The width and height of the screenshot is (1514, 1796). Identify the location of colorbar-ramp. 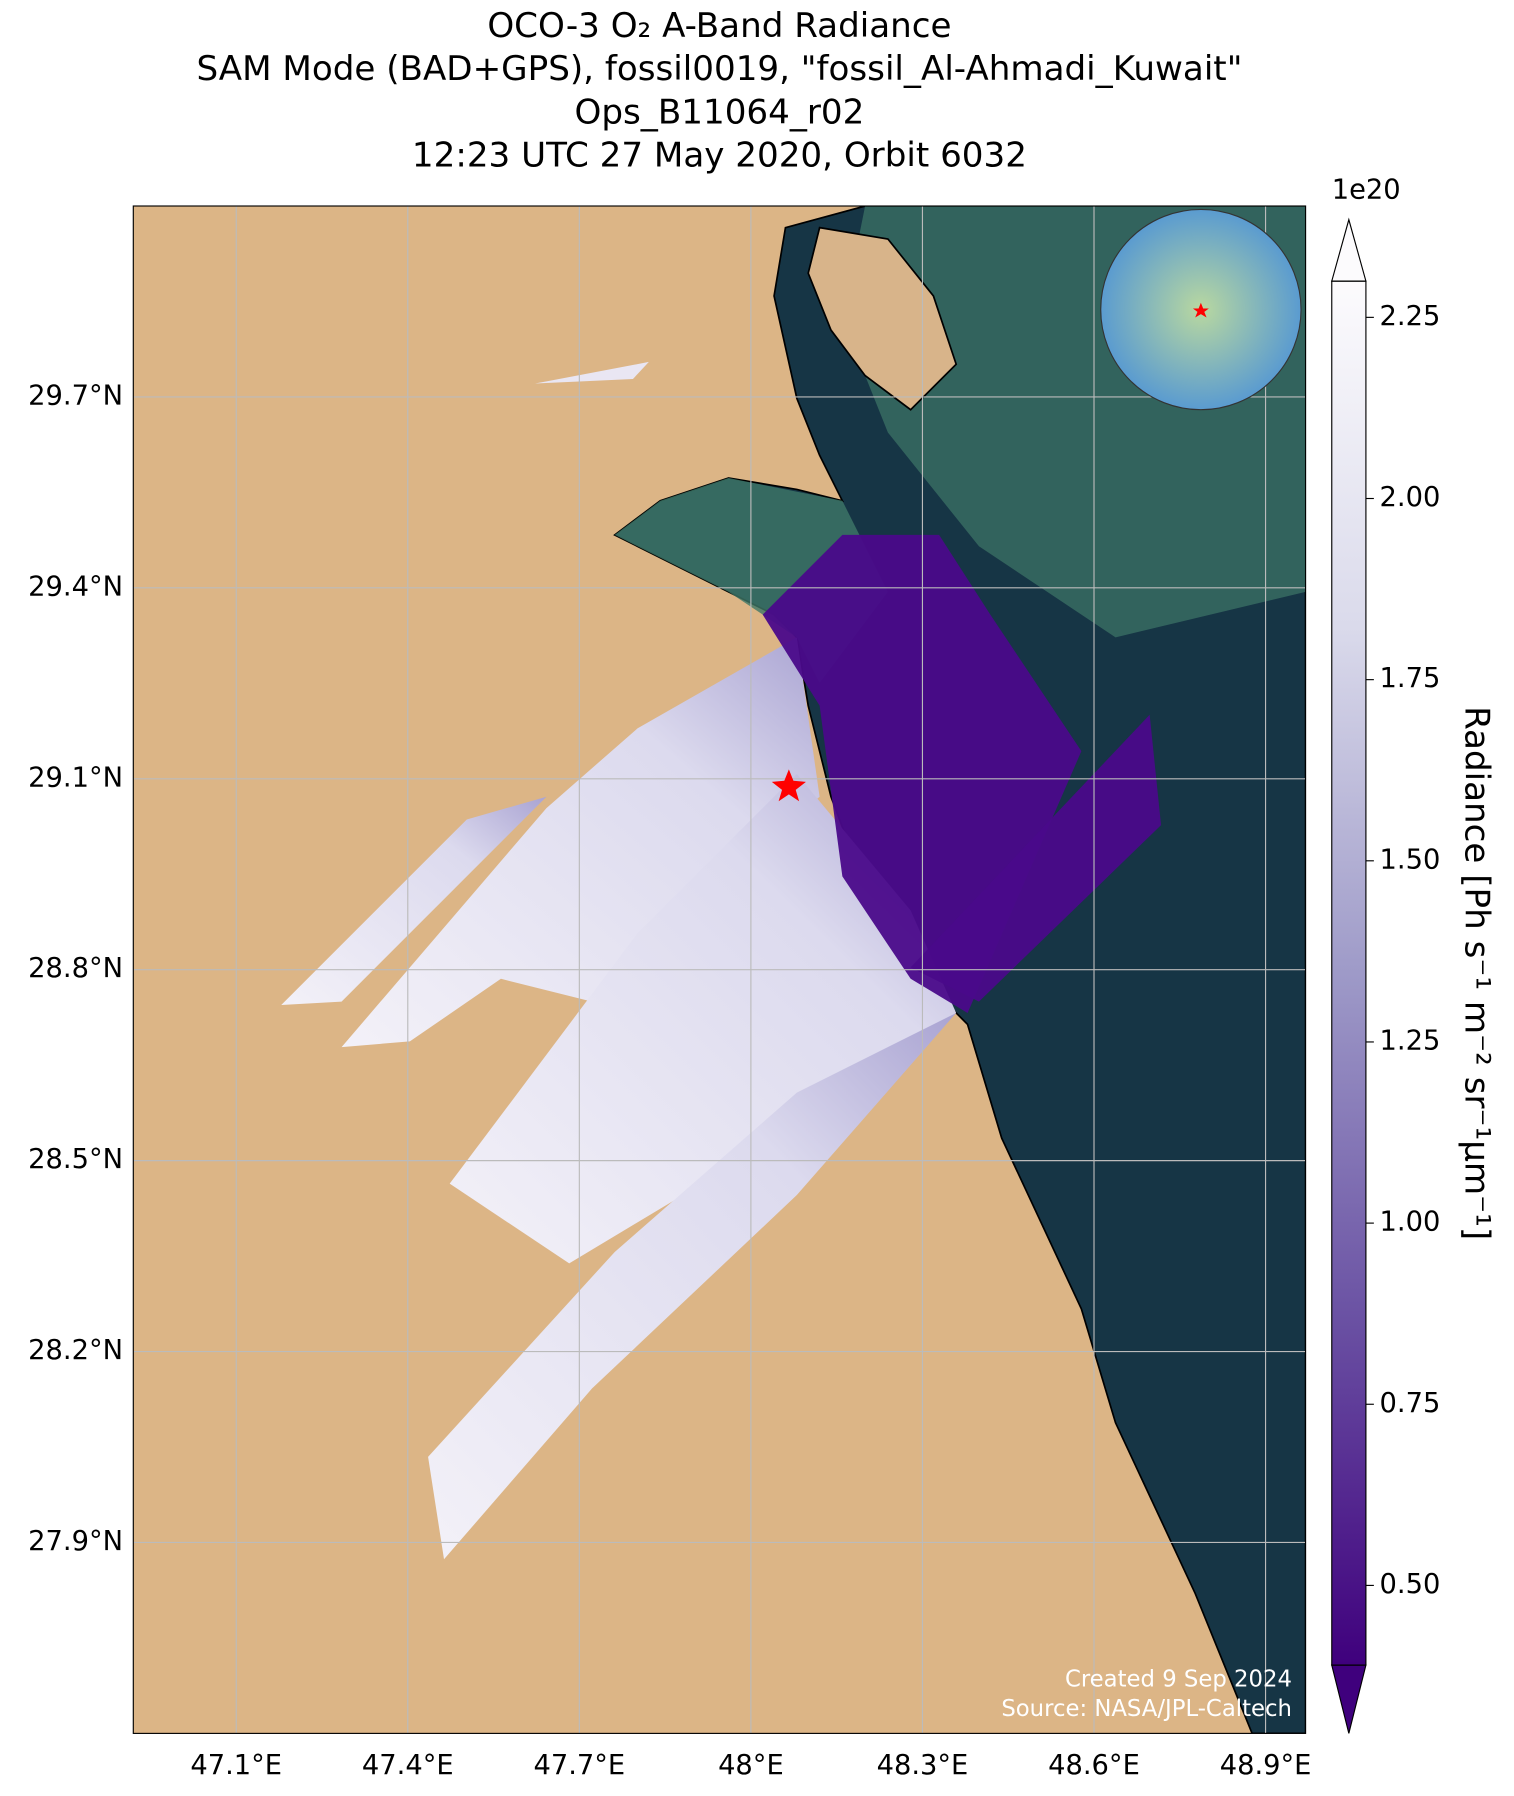
(1348, 973).